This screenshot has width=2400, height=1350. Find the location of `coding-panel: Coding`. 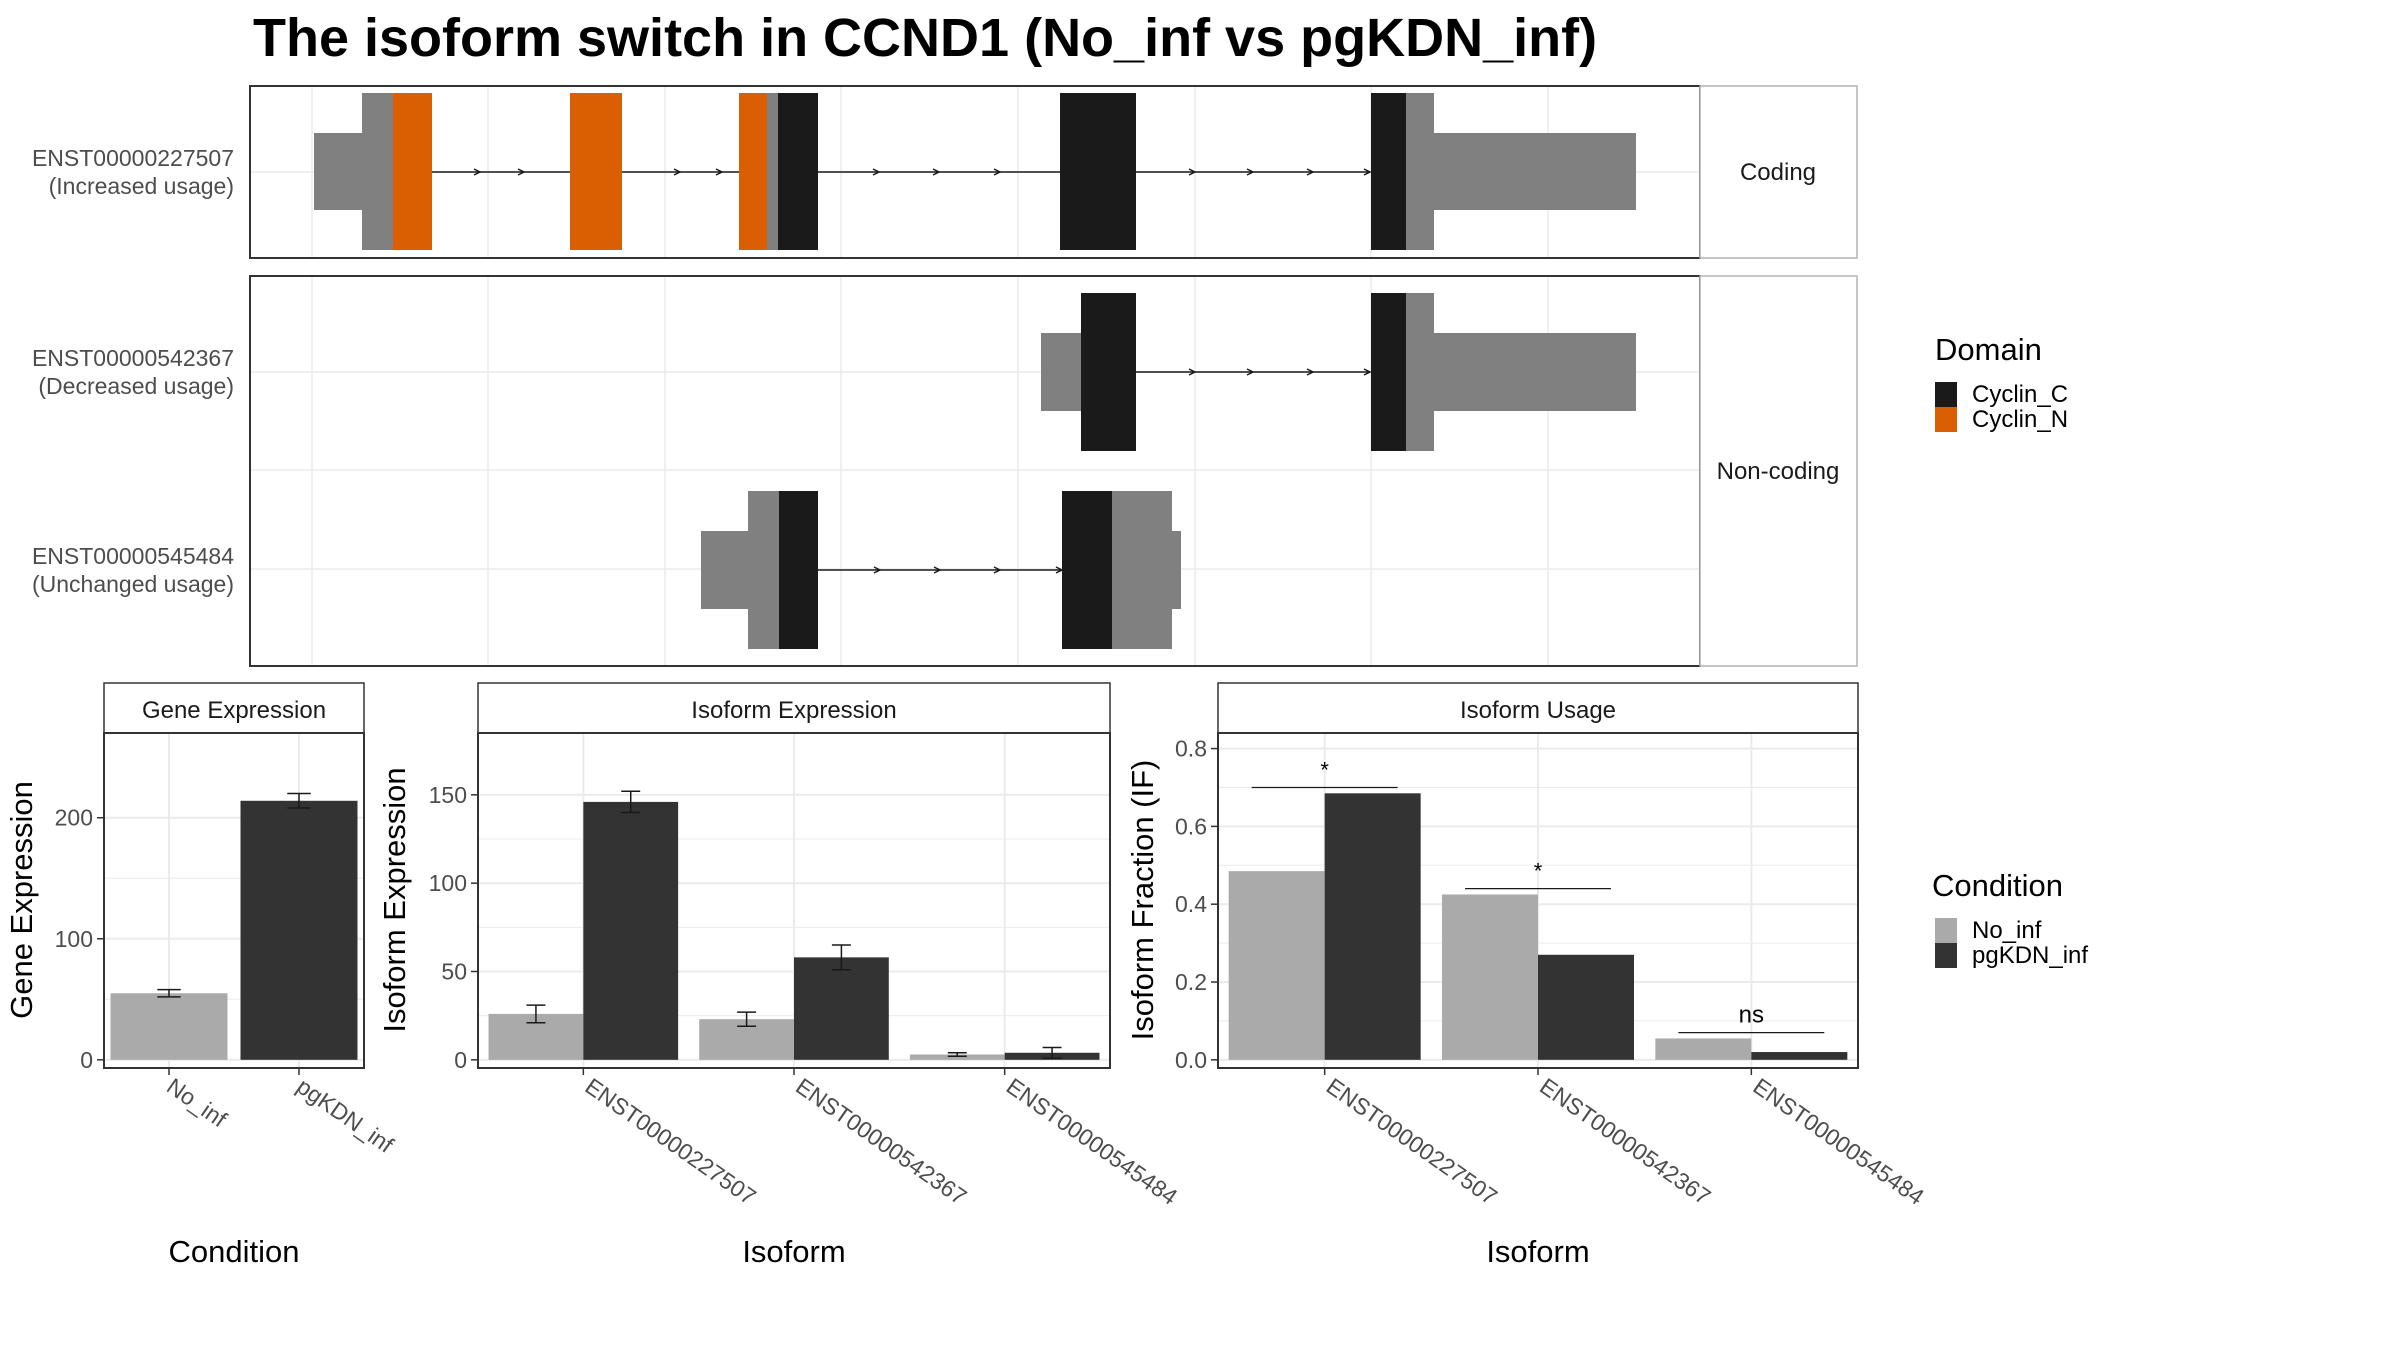

coding-panel: Coding is located at coordinates (1053, 172).